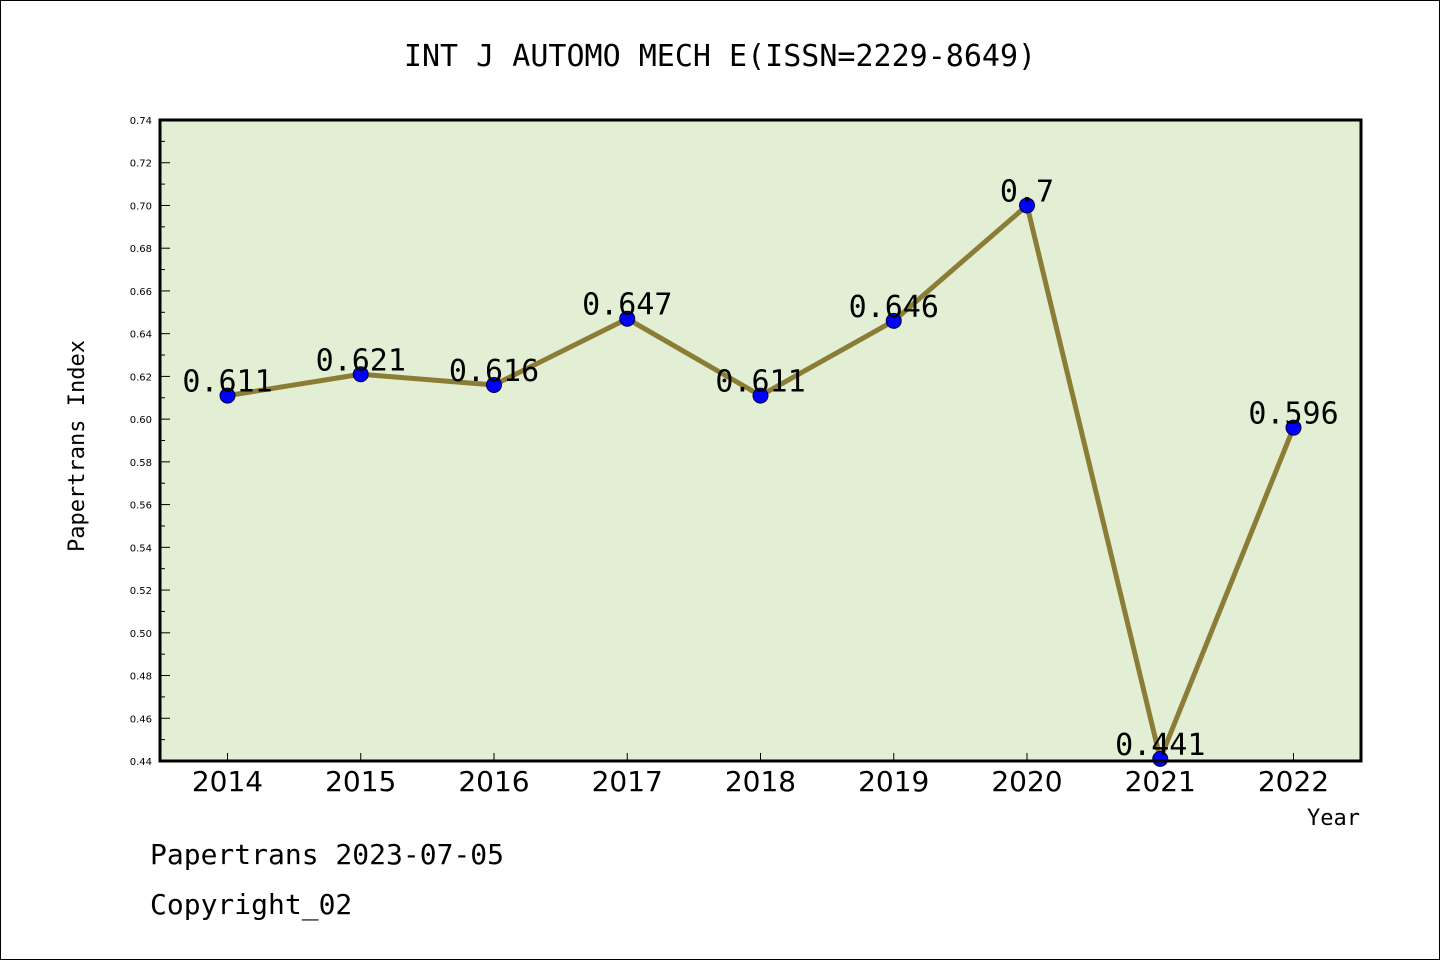 This screenshot has height=960, width=1440. Describe the element at coordinates (141, 591) in the screenshot. I see `y-tick-label: 0.52` at that location.